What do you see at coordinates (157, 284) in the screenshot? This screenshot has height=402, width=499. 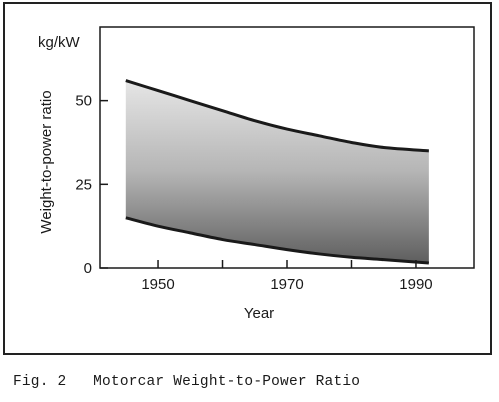 I see `x-tick-label: 1950` at bounding box center [157, 284].